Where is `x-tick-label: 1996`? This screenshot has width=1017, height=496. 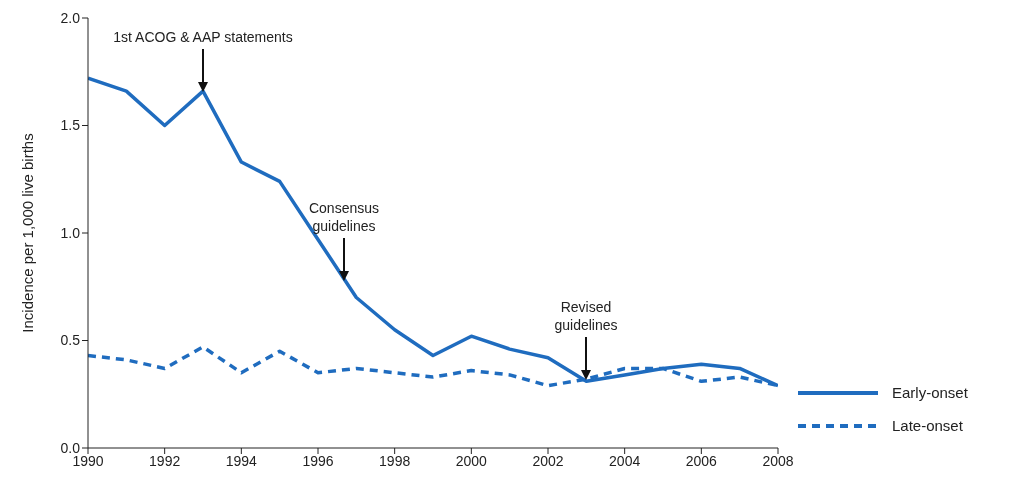 x-tick-label: 1996 is located at coordinates (318, 460).